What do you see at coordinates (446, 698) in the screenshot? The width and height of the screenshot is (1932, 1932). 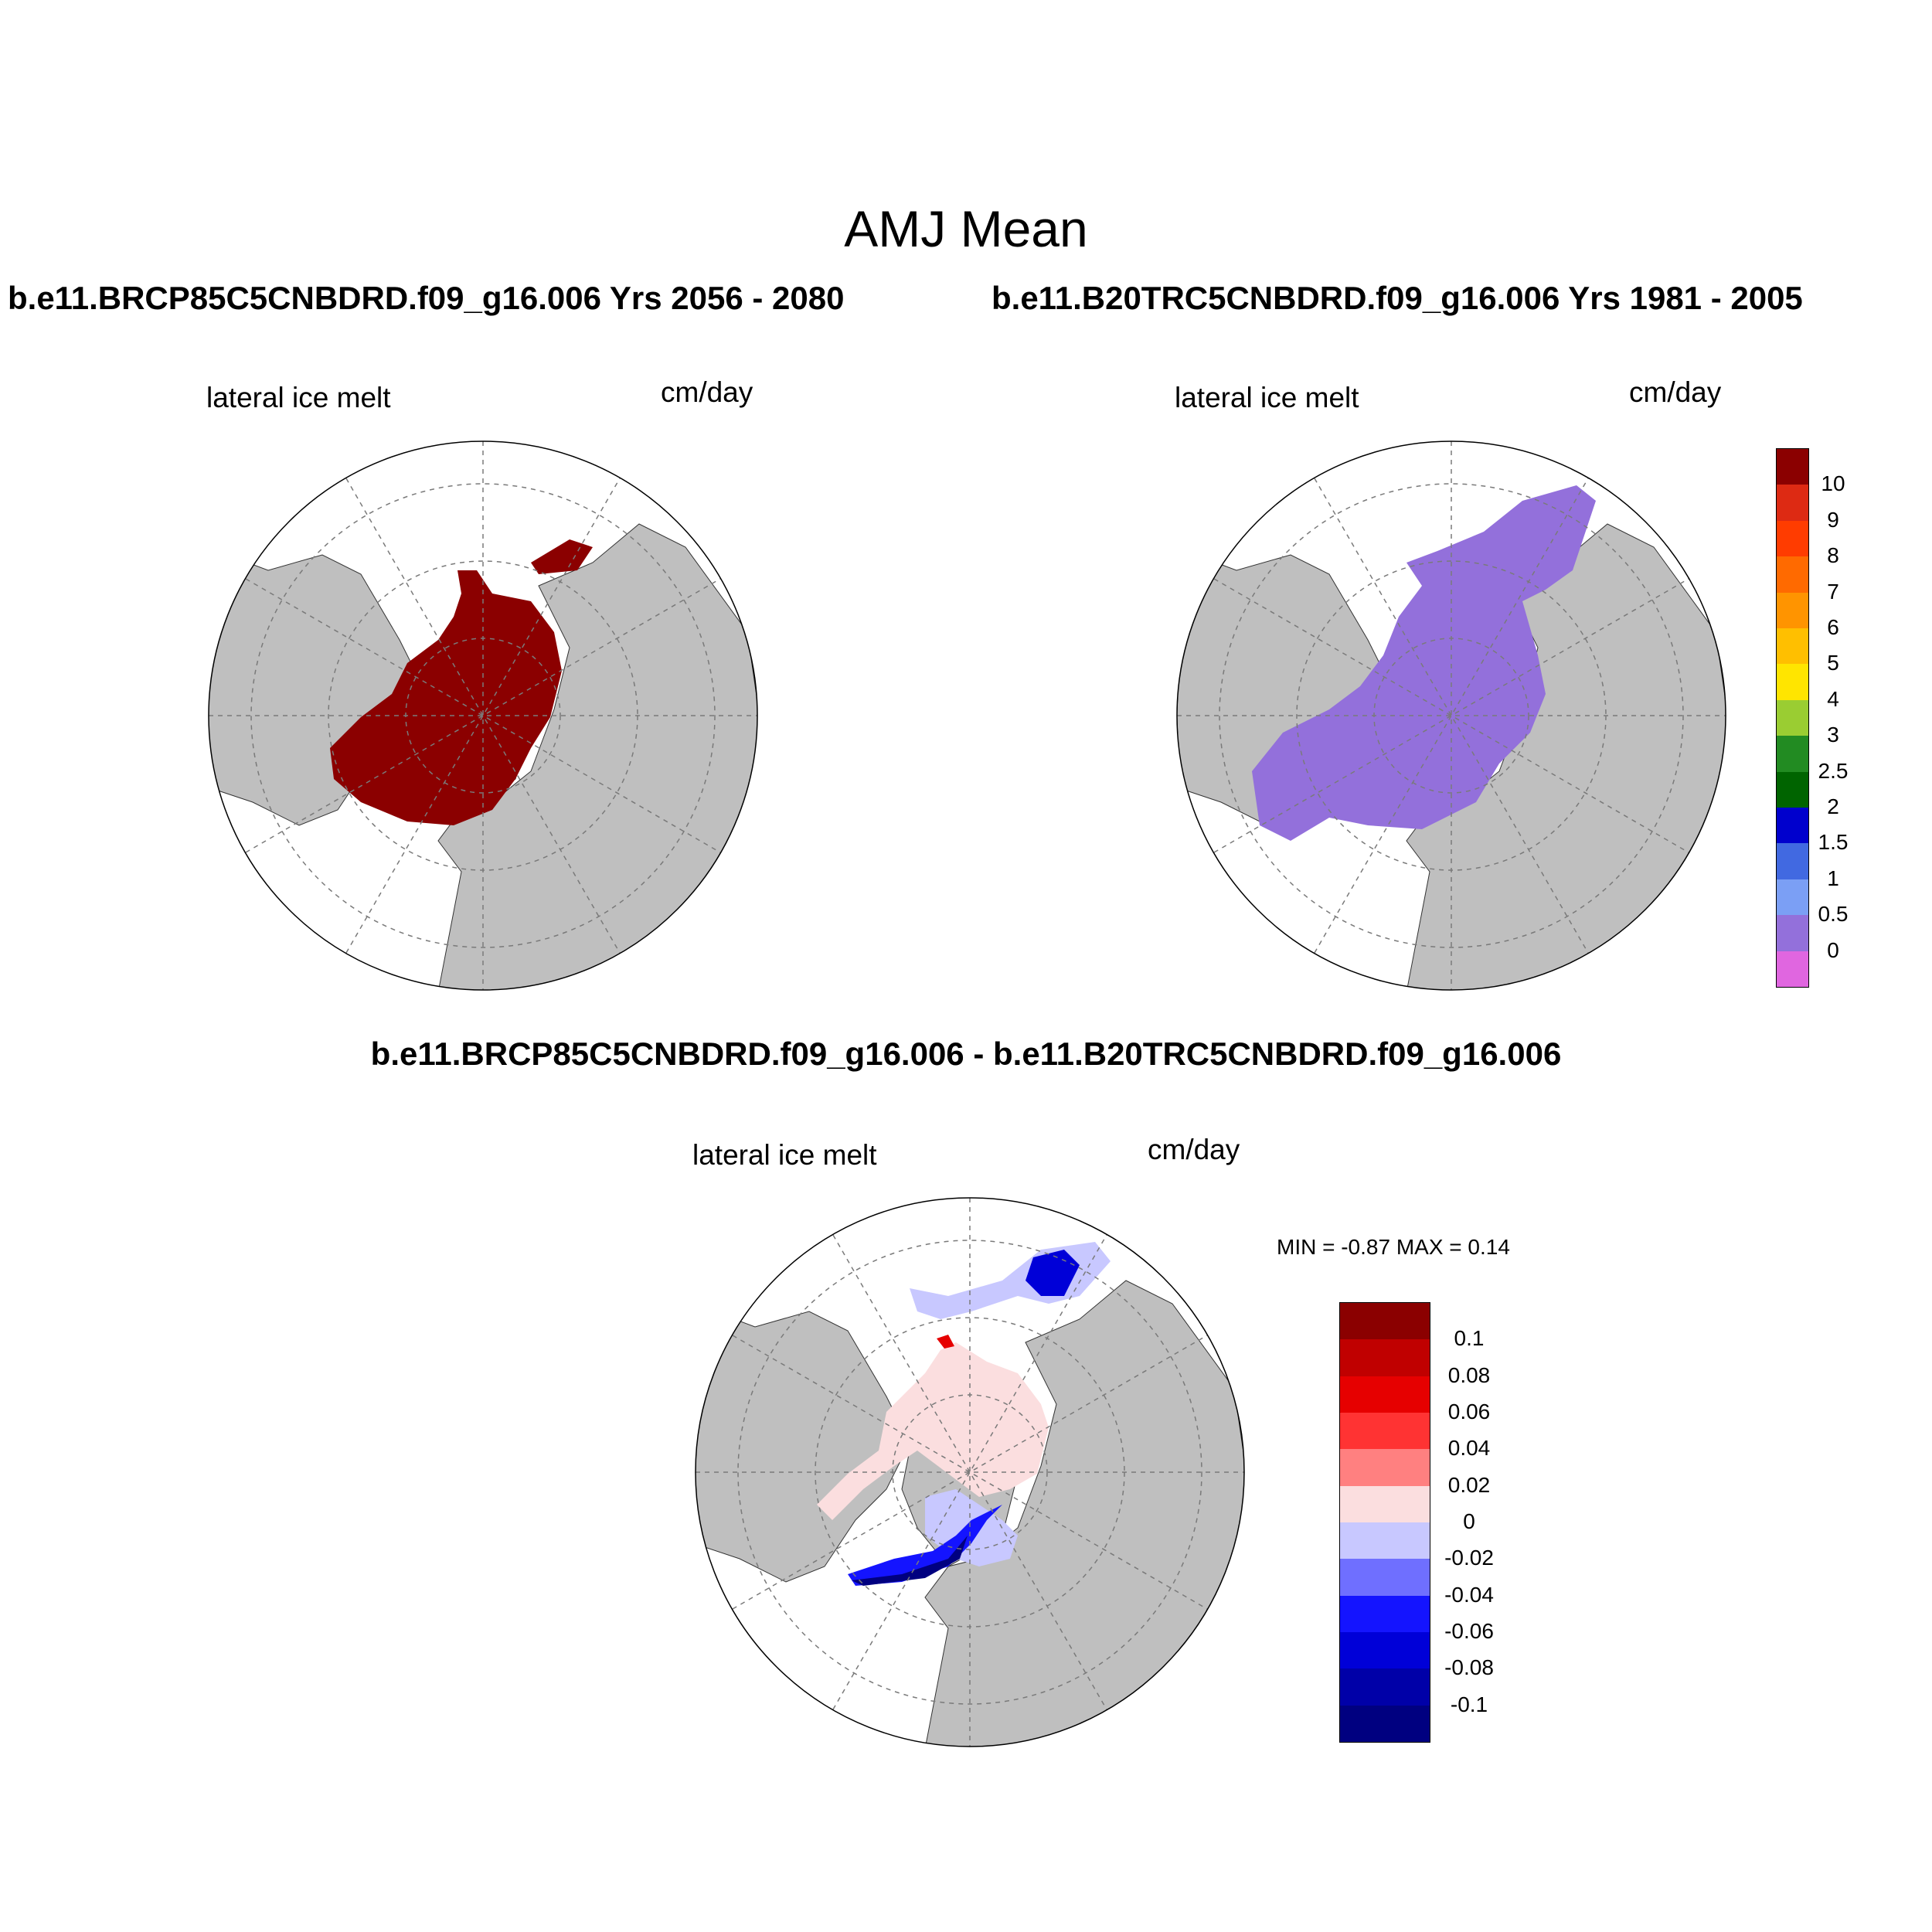 I see `left-ice-melt-field` at bounding box center [446, 698].